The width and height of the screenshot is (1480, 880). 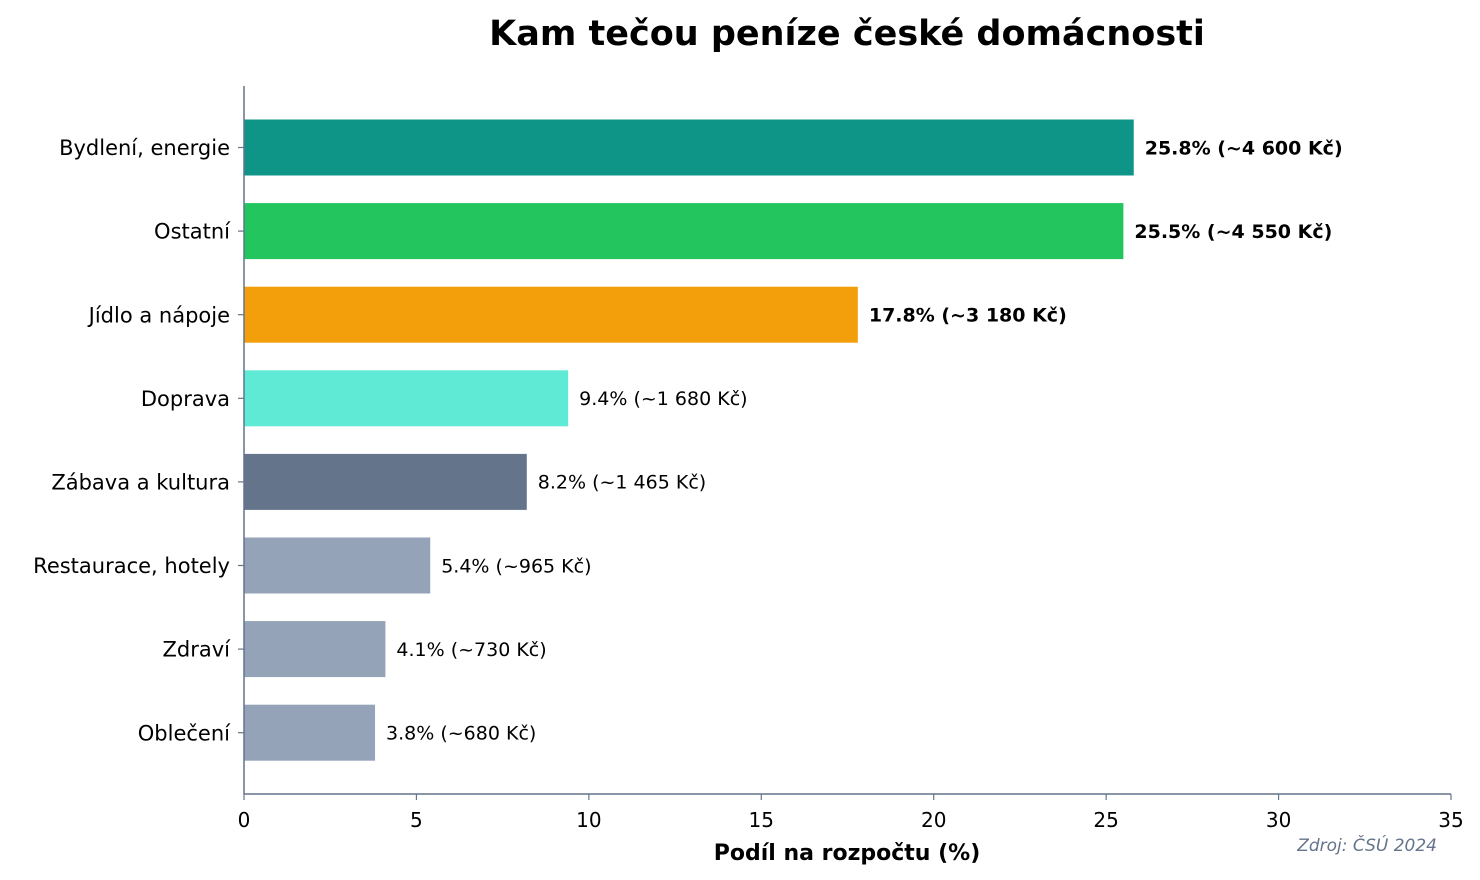 What do you see at coordinates (1450, 820) in the screenshot?
I see `x-tick-label: 35` at bounding box center [1450, 820].